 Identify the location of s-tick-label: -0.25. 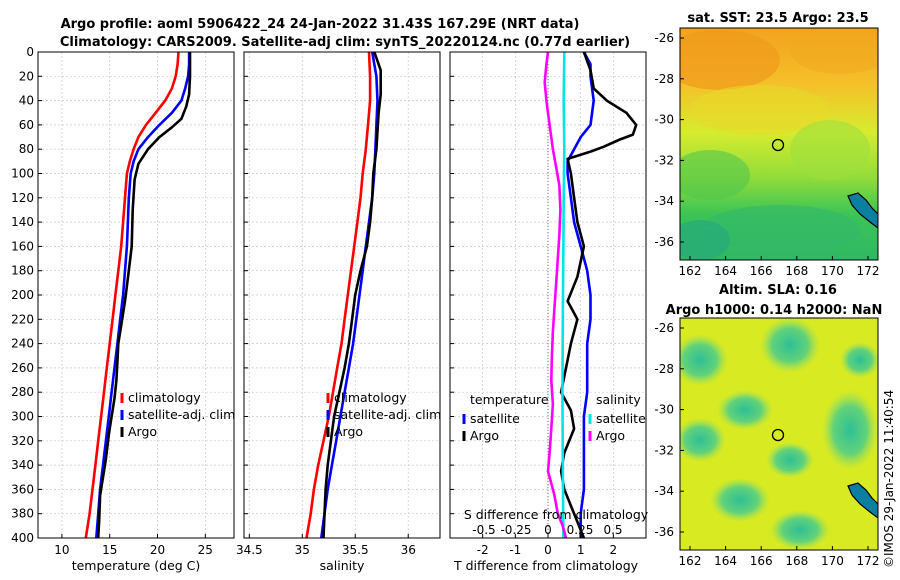
(515, 530).